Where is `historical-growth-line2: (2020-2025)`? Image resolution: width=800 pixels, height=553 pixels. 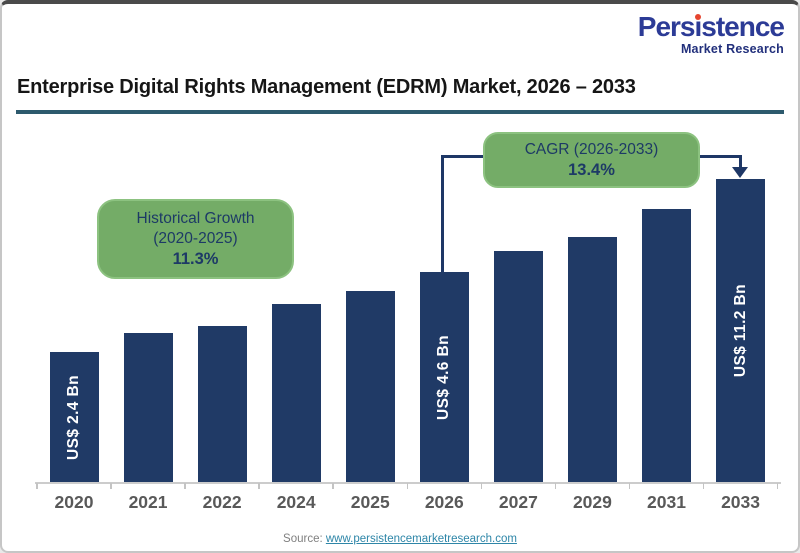
historical-growth-line2: (2020-2025) is located at coordinates (195, 238).